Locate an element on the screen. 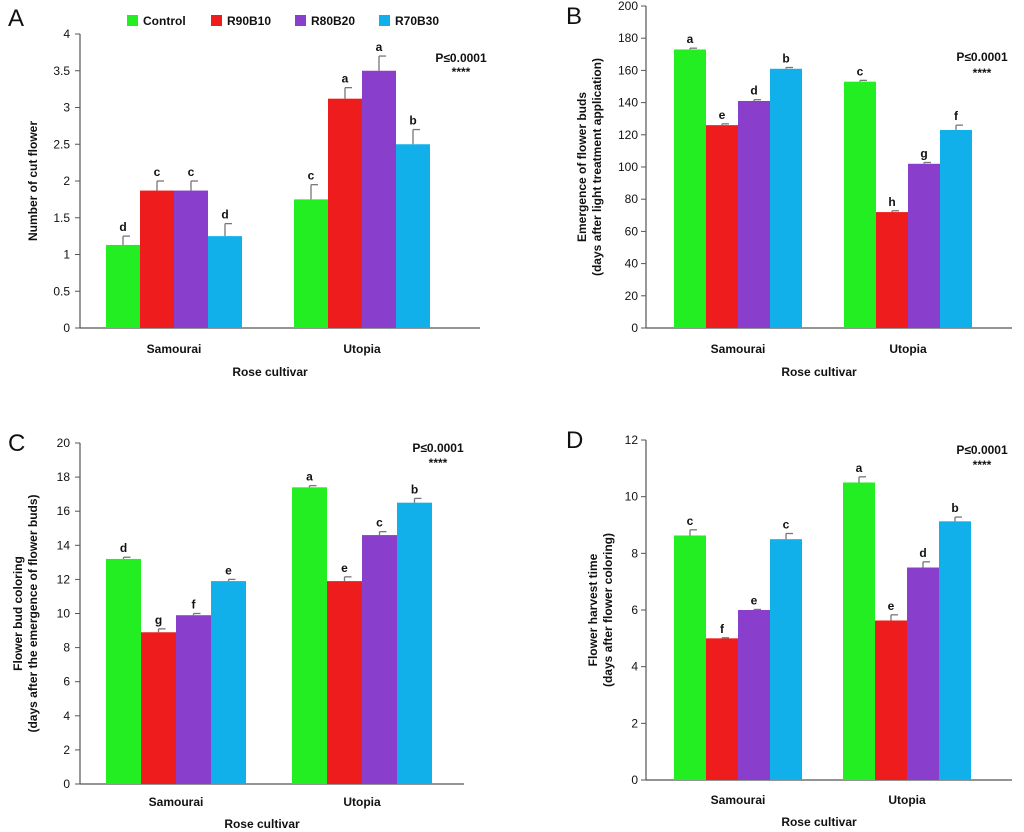  y-axis-title: Flower harvest time is located at coordinates (593, 609).